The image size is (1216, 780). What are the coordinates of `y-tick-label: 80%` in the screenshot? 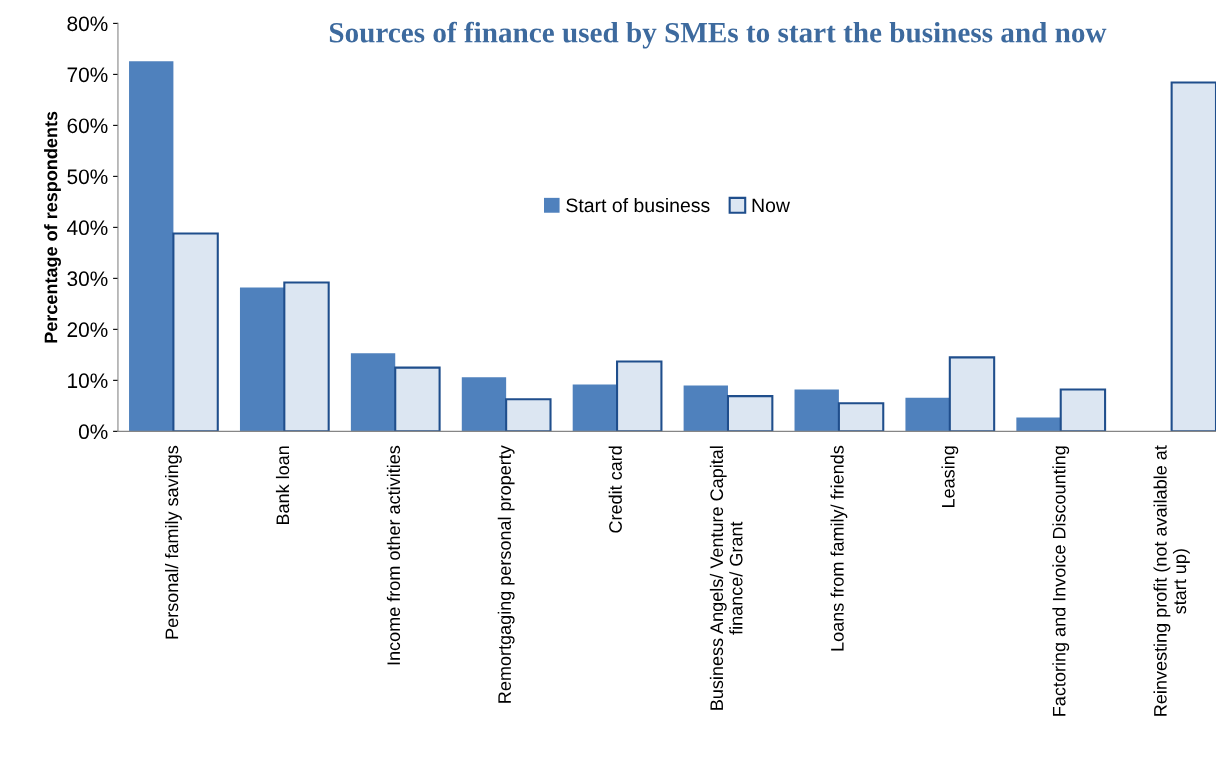 It's located at (87, 24).